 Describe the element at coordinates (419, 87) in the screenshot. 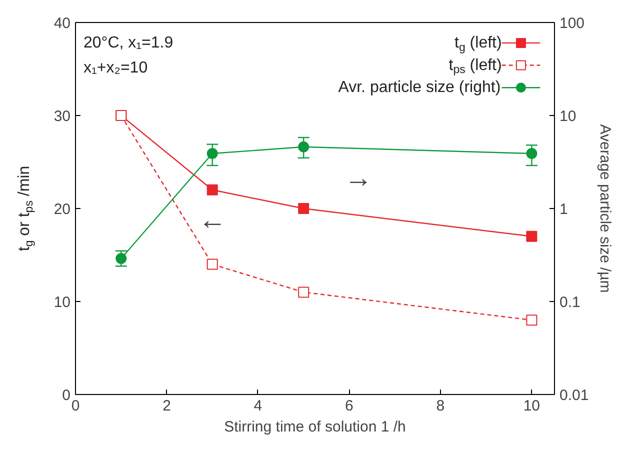

I see `legend-label: Avr. particle size (right)` at that location.